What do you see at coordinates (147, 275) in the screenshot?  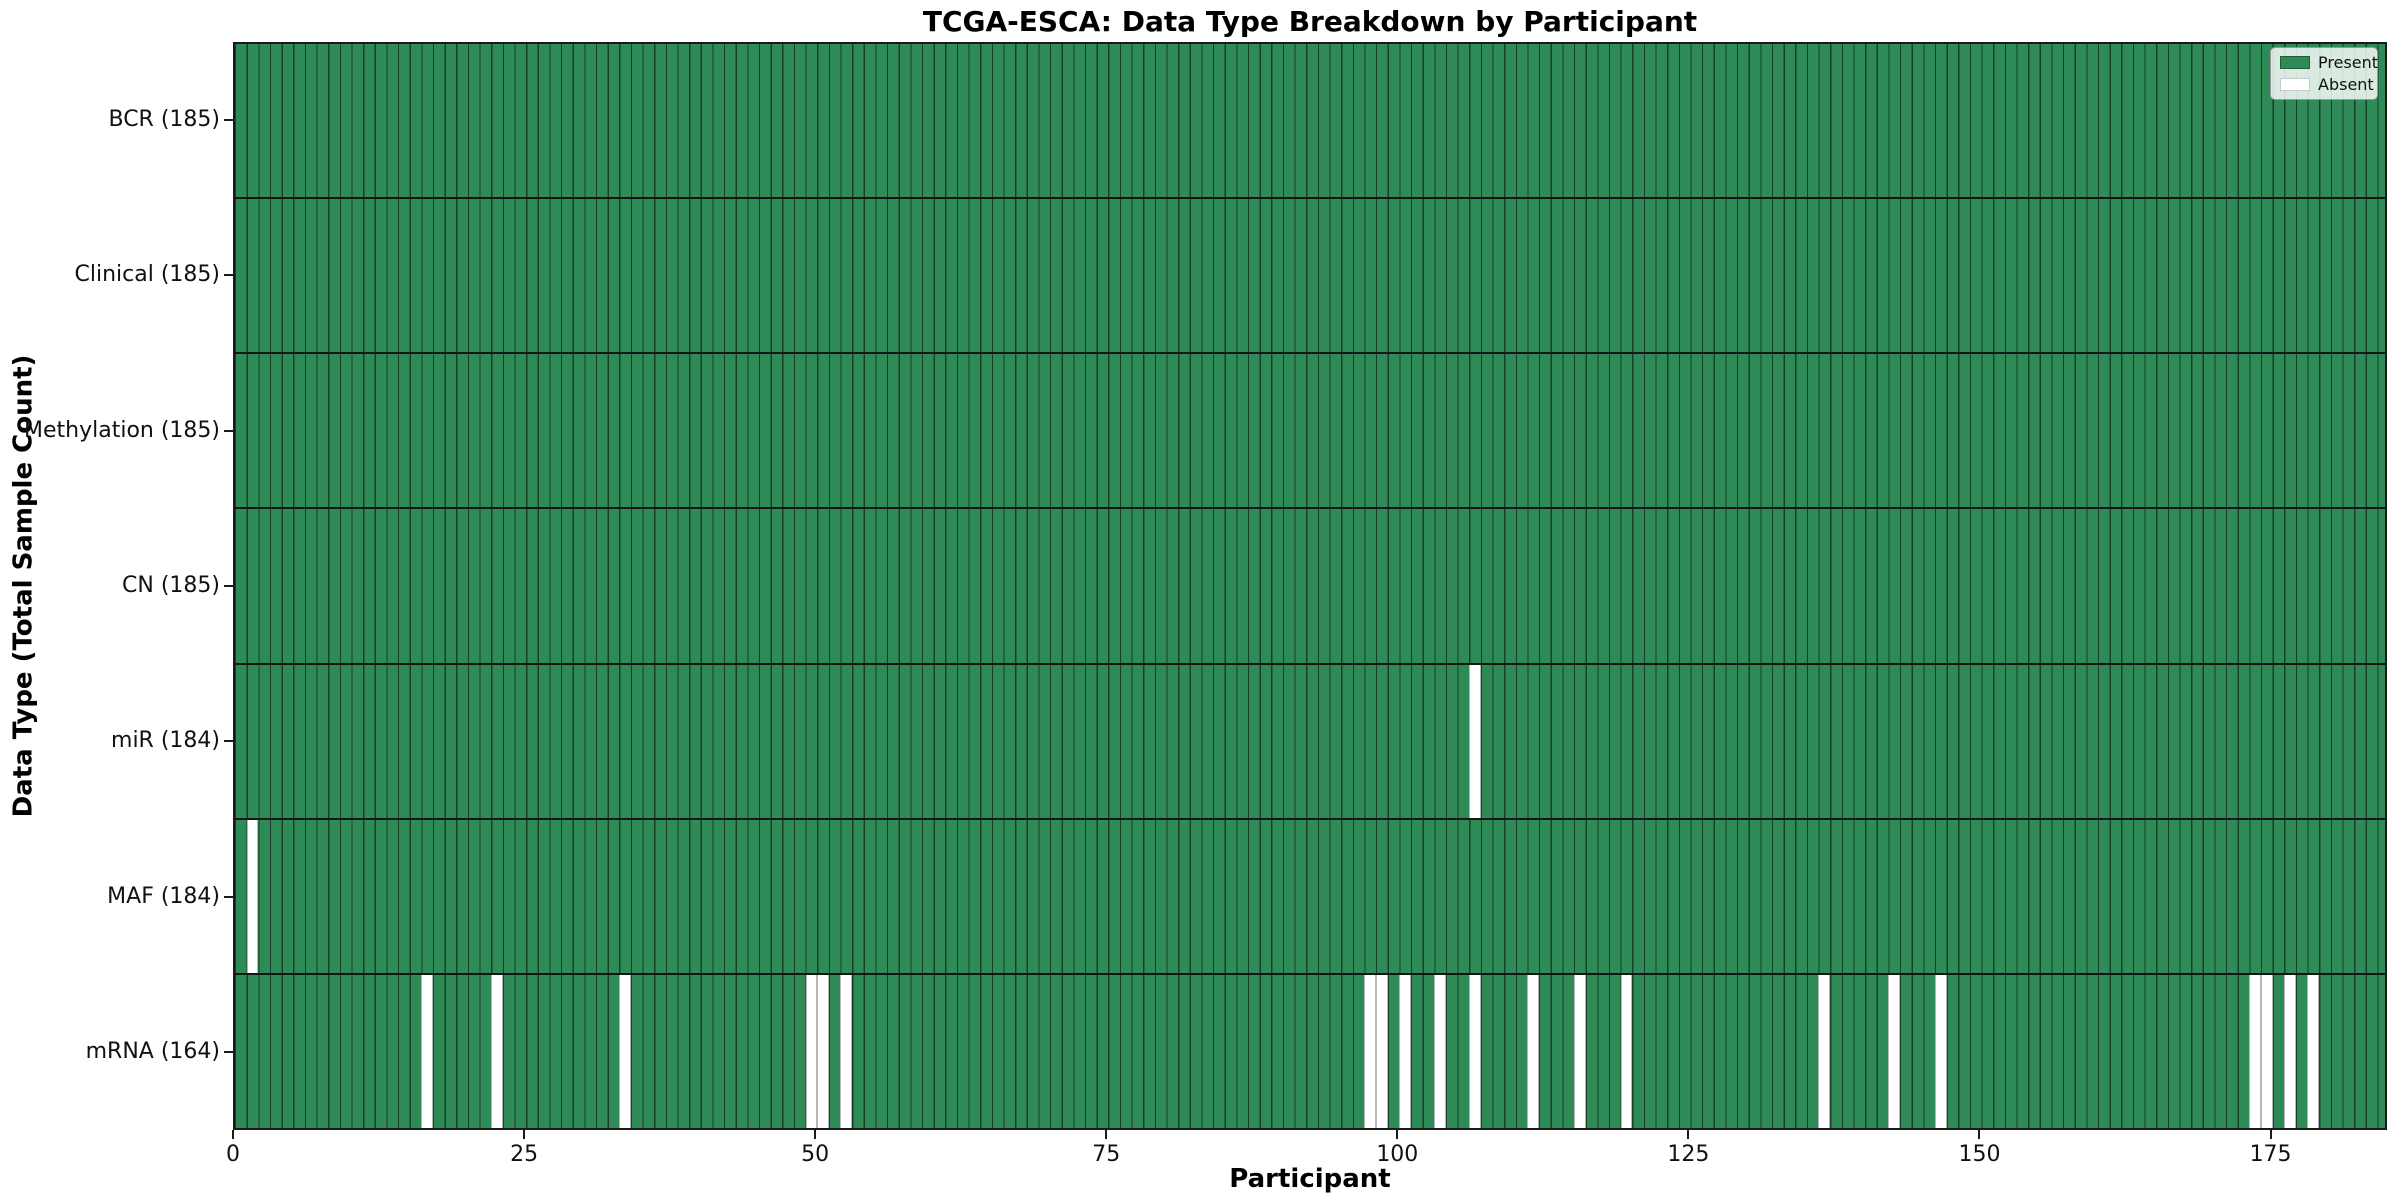 I see `y-tick-label-clinical: Clinical (185)` at bounding box center [147, 275].